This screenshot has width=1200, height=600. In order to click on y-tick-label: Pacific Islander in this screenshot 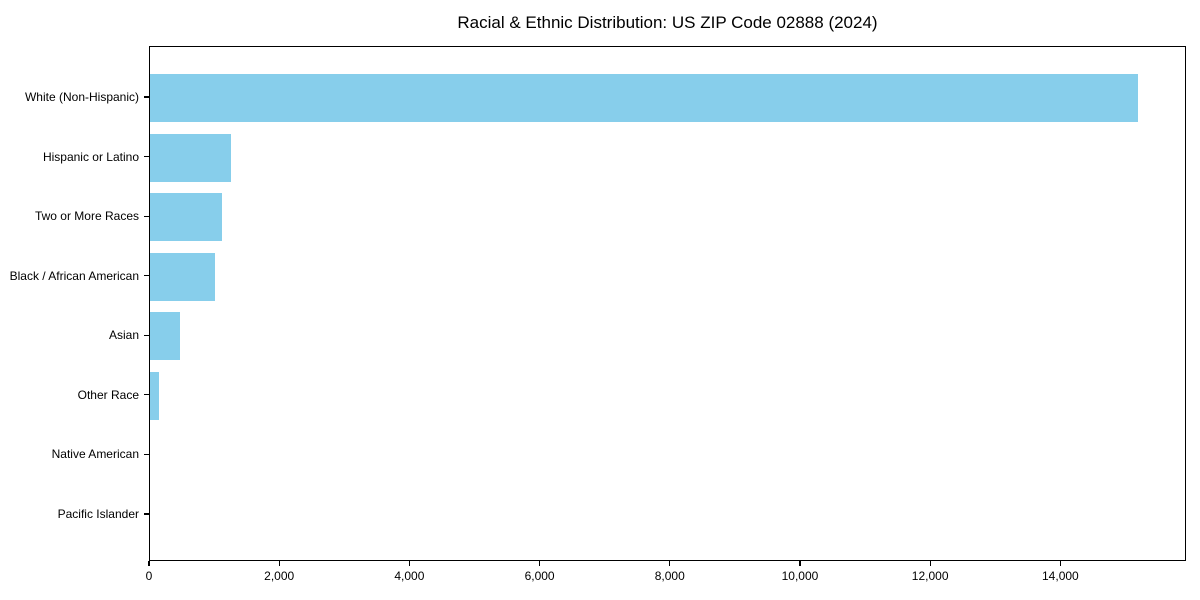, I will do `click(98, 513)`.